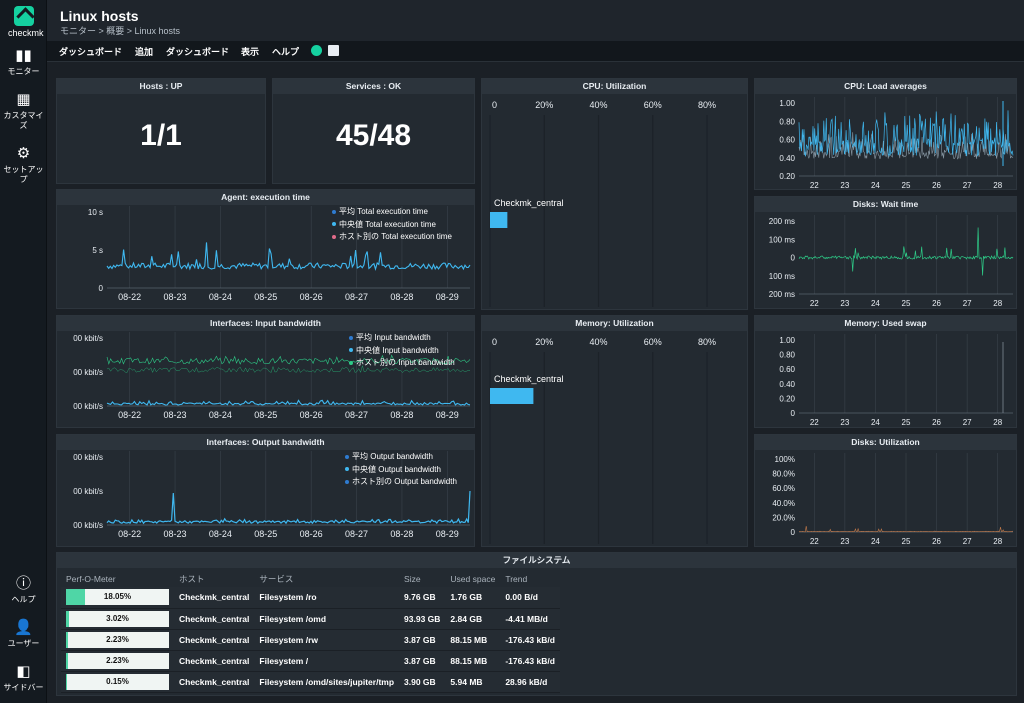  Describe the element at coordinates (535, 52) in the screenshot. I see `dashboard-menubar: ダッシュボード 追加 ダッシュボード 表示 ヘルプ` at that location.